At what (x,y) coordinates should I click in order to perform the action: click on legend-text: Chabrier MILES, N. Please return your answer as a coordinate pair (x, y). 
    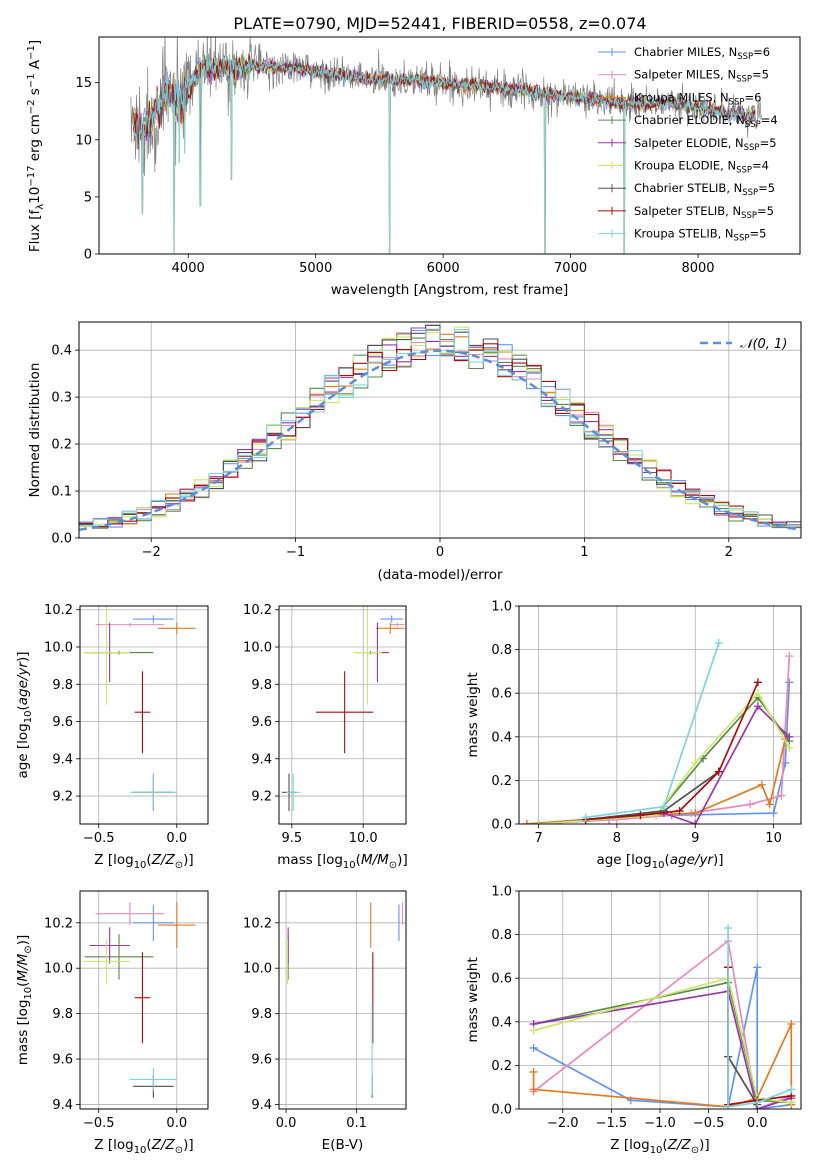
    Looking at the image, I should click on (685, 52).